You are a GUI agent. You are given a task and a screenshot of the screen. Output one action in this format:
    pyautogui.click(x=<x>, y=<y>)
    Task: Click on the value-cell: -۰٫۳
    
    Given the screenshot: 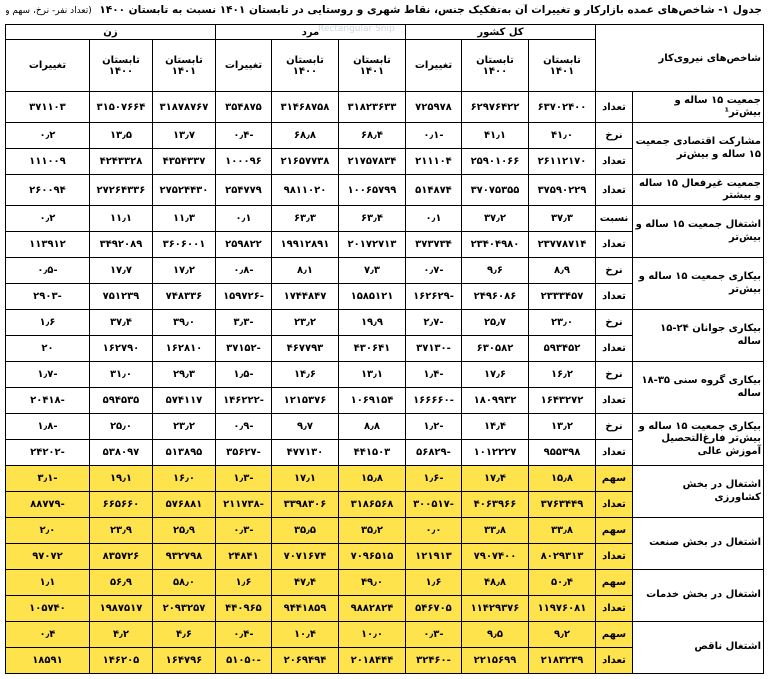 What is the action you would take?
    pyautogui.click(x=243, y=530)
    